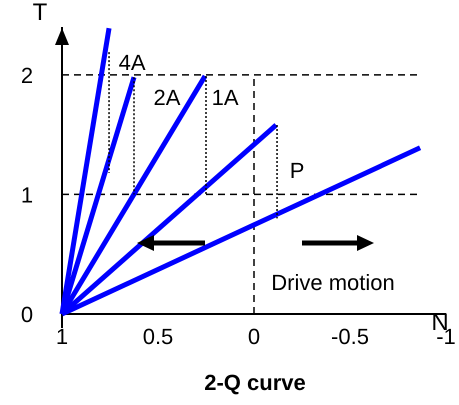  Describe the element at coordinates (27, 195) in the screenshot. I see `y-tick-label: 1` at that location.